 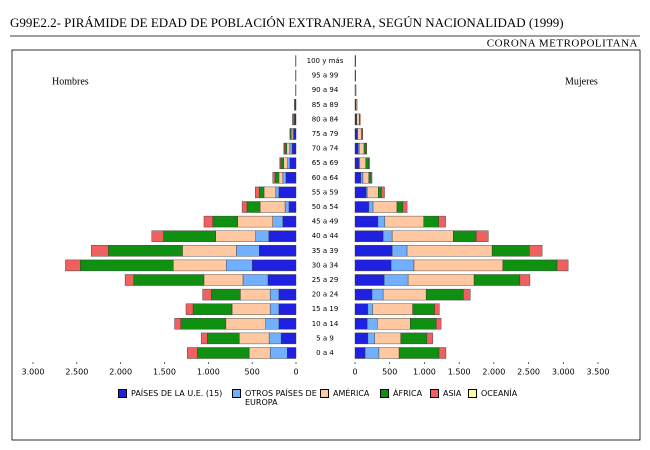 What do you see at coordinates (325, 265) in the screenshot?
I see `category-label: 30 a 34` at bounding box center [325, 265].